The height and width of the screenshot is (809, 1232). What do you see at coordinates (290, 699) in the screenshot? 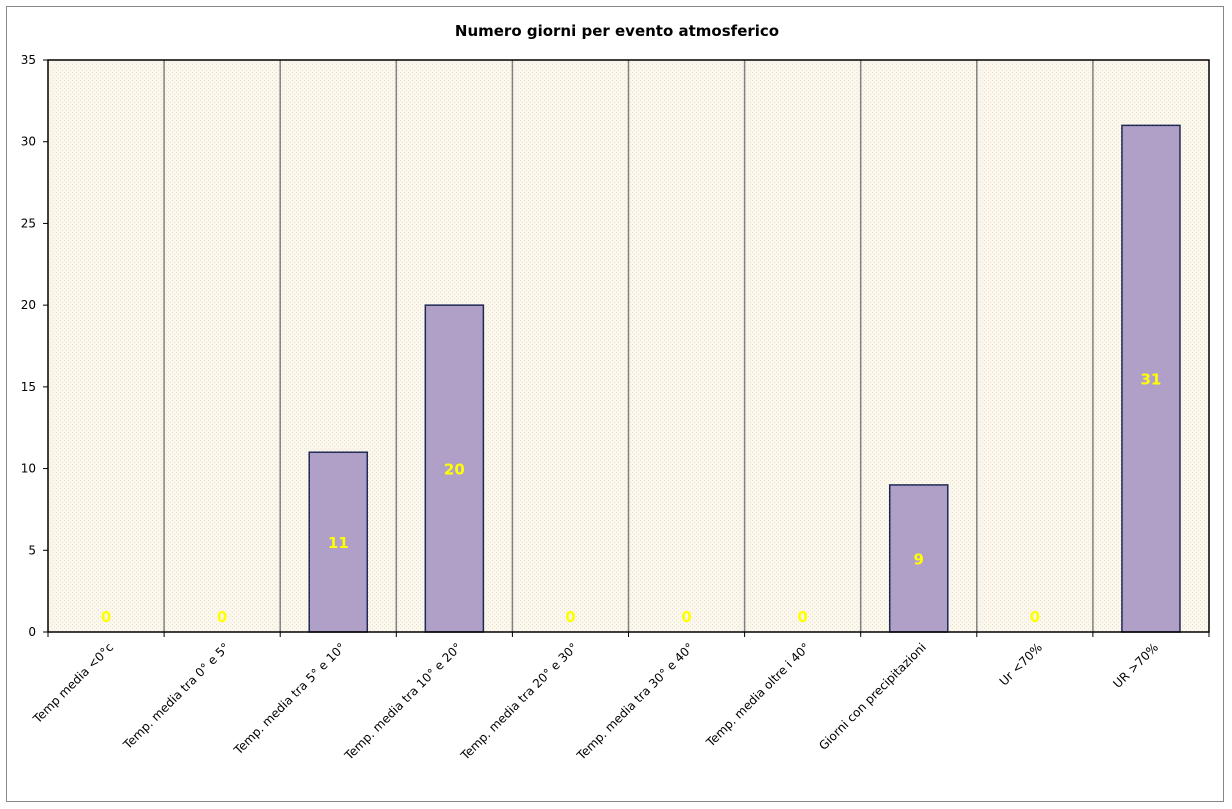
I see `x-tick-label: Temp. media tra 5° e 10°` at bounding box center [290, 699].